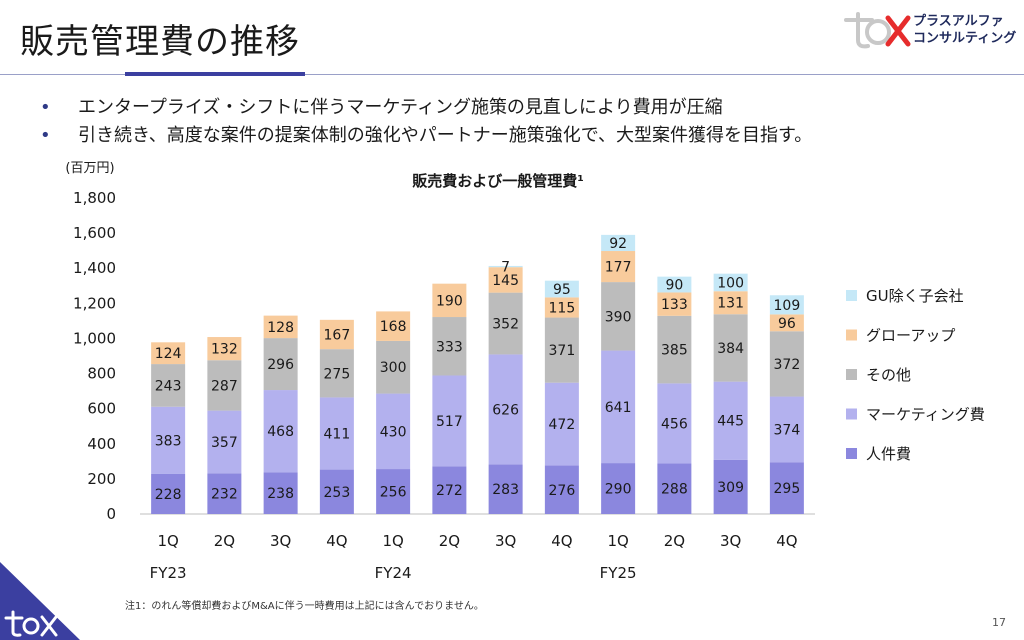  I want to click on data-label: 472, so click(562, 425).